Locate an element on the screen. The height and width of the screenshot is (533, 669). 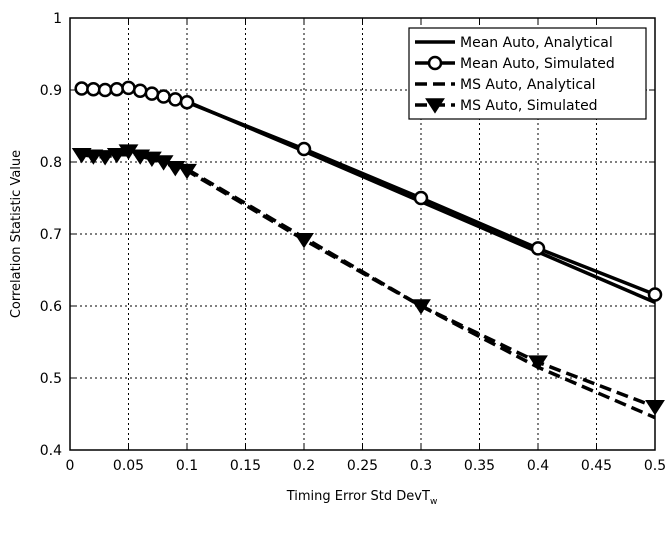
x-tick-label: 0.1 is located at coordinates (187, 466).